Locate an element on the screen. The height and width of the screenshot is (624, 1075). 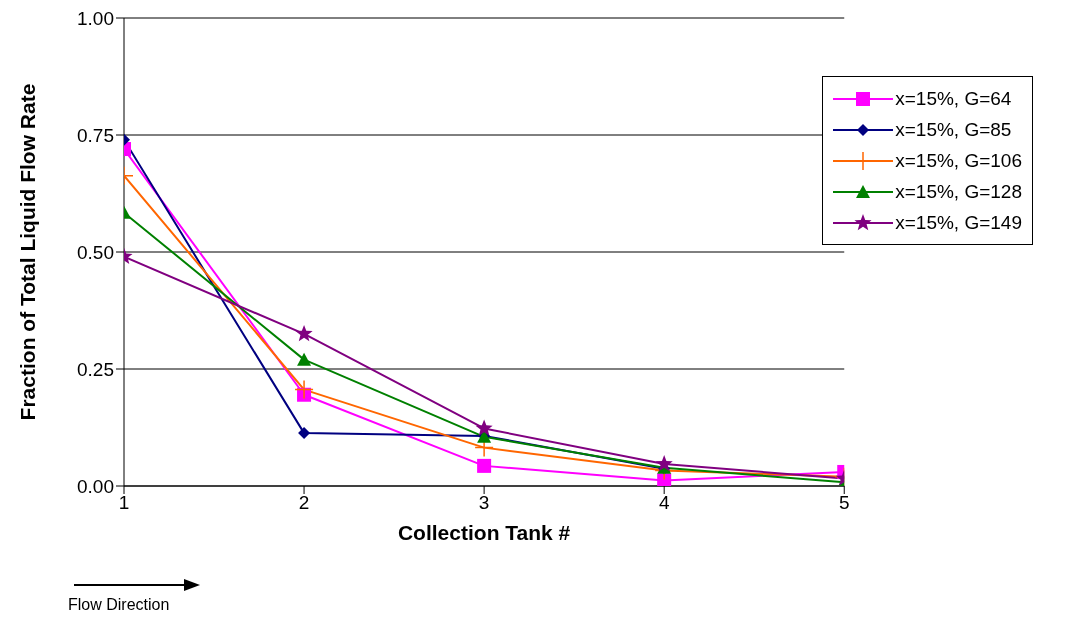
legend-label: x=15%, G=106 is located at coordinates (958, 160).